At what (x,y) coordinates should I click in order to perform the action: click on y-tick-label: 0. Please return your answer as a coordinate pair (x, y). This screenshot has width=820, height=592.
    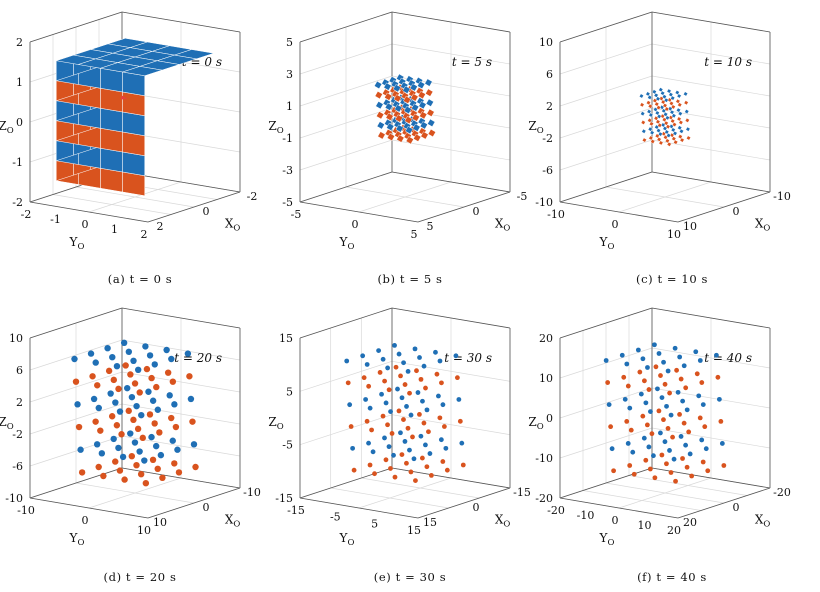
    Looking at the image, I should click on (615, 224).